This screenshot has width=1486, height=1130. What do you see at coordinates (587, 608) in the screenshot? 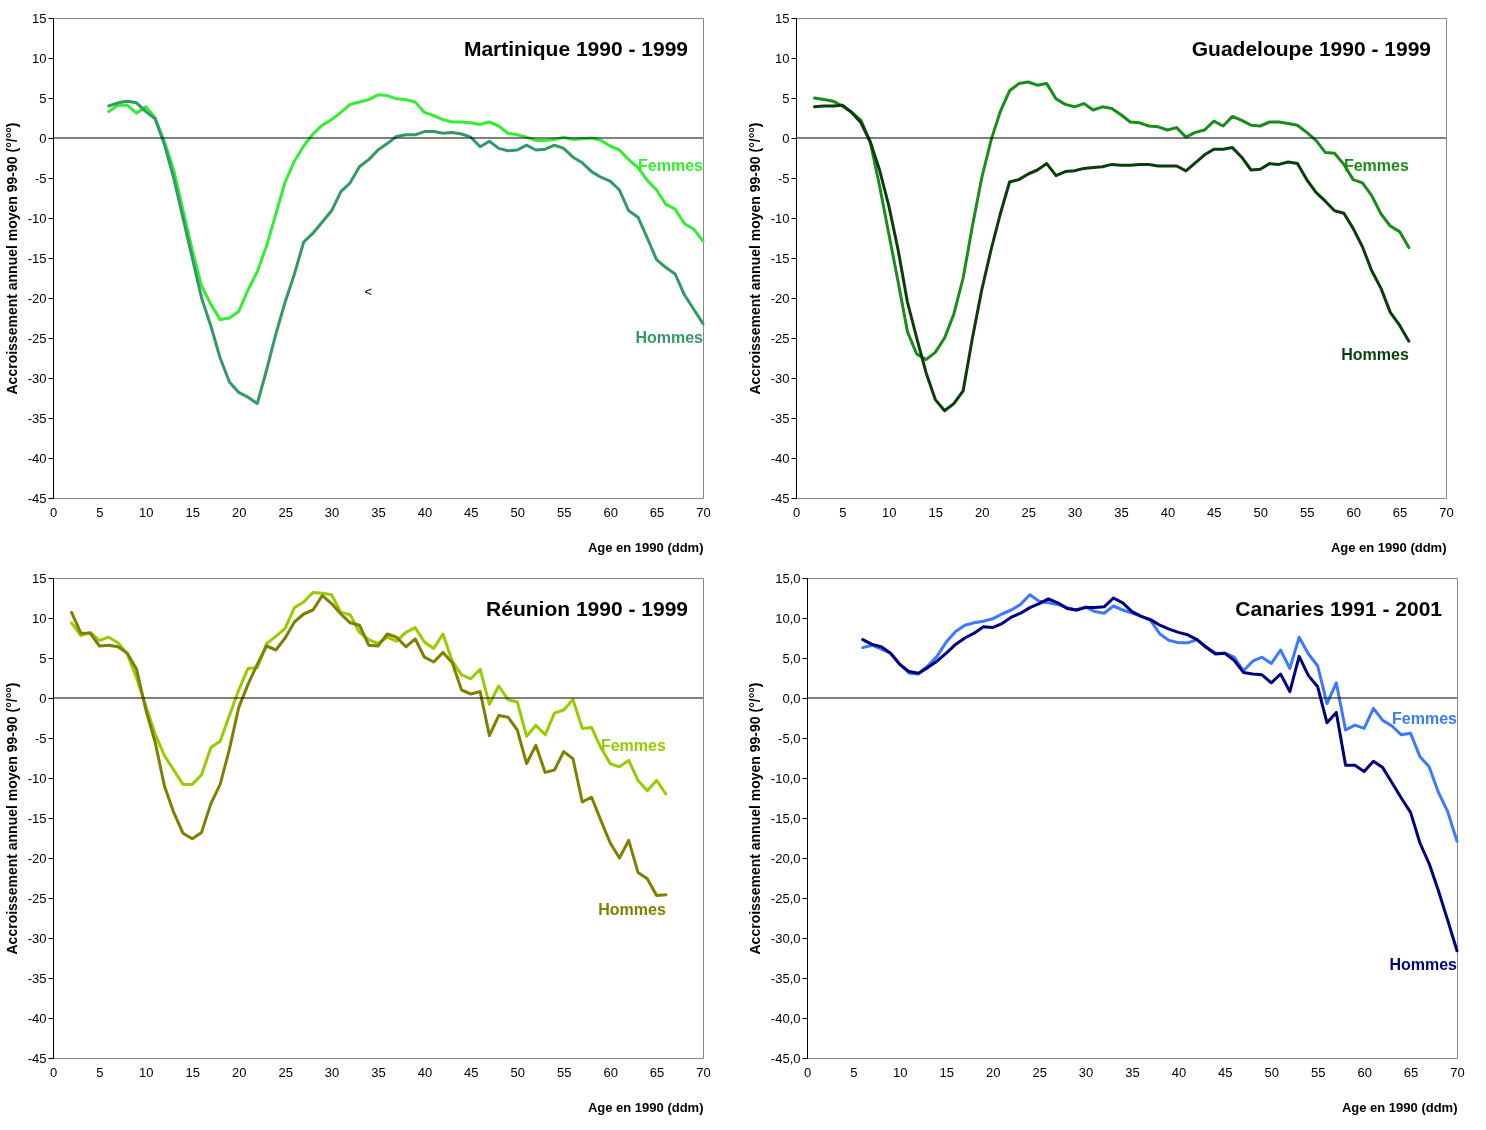
I see `text: Réunion 1990 - 1999` at bounding box center [587, 608].